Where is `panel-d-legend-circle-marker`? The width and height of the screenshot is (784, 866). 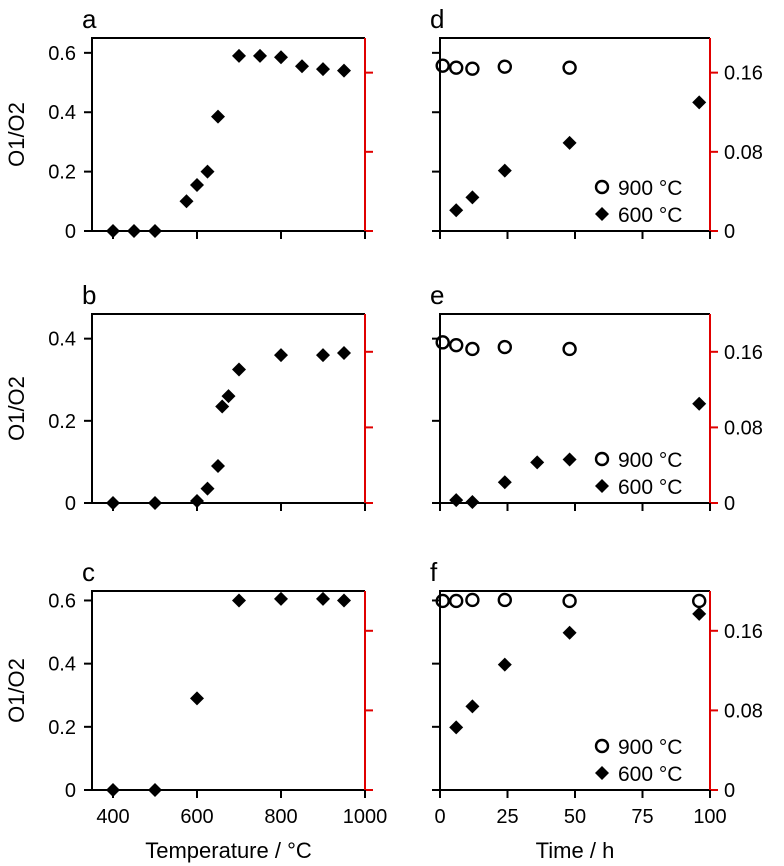 panel-d-legend-circle-marker is located at coordinates (602, 187).